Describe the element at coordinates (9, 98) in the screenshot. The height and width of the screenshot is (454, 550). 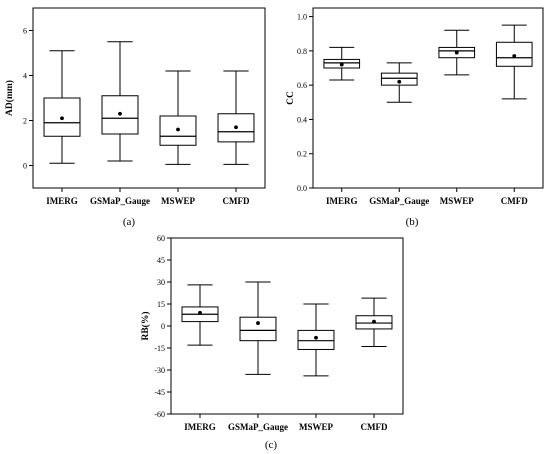
I see `y-axis-label: AD(mm)` at that location.